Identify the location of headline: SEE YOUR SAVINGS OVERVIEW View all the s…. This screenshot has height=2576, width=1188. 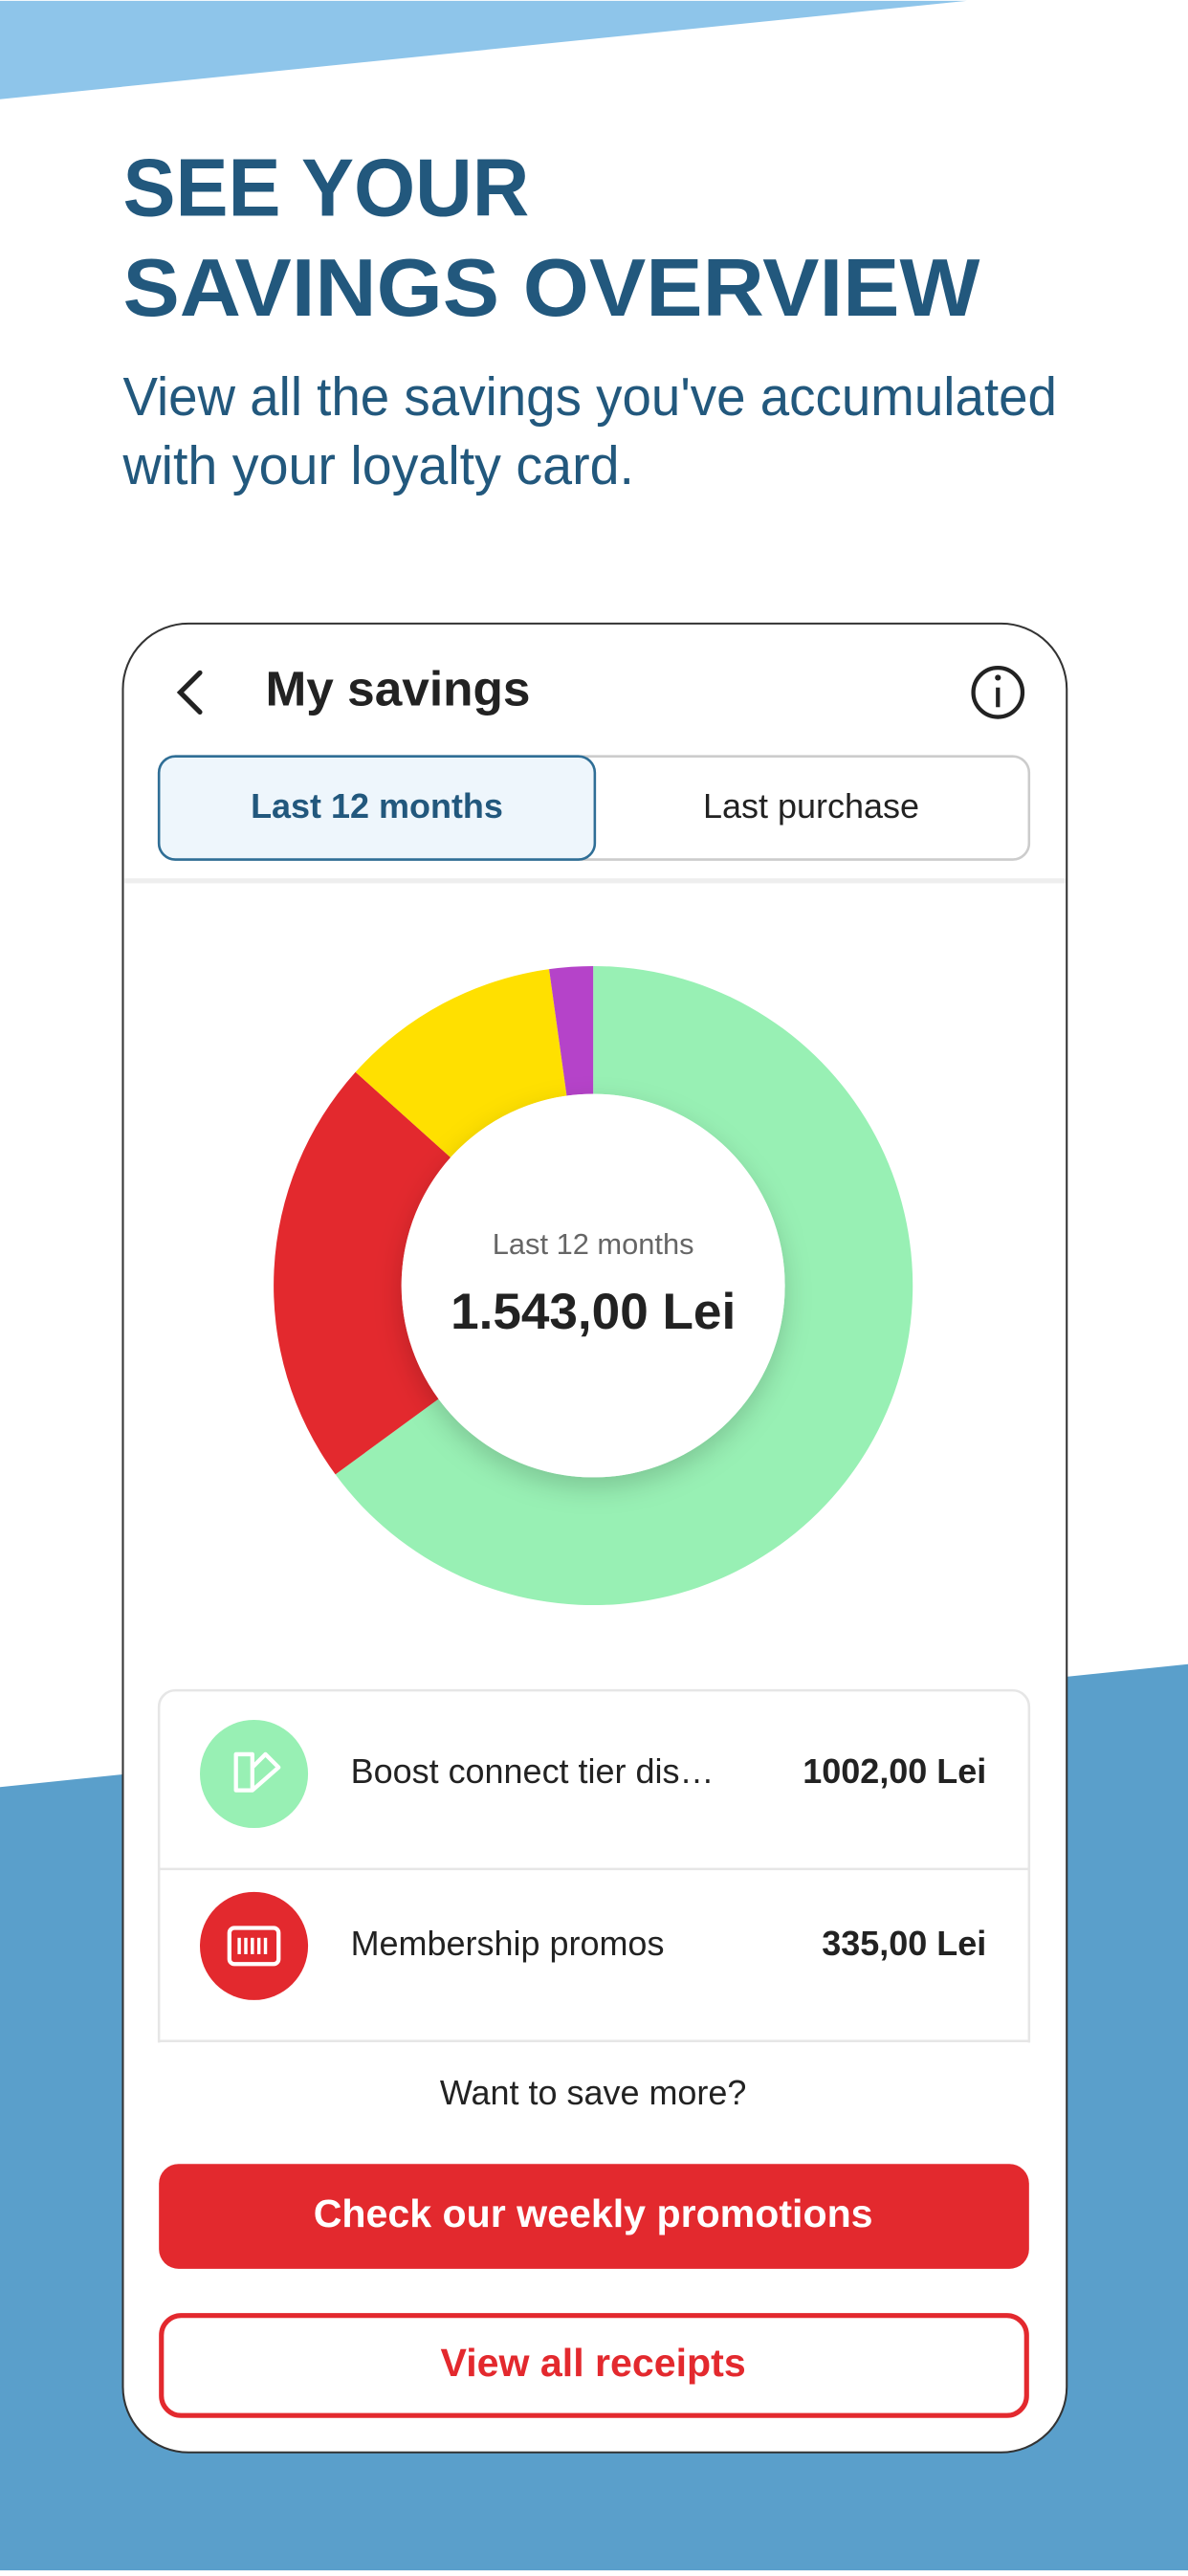
(588, 319).